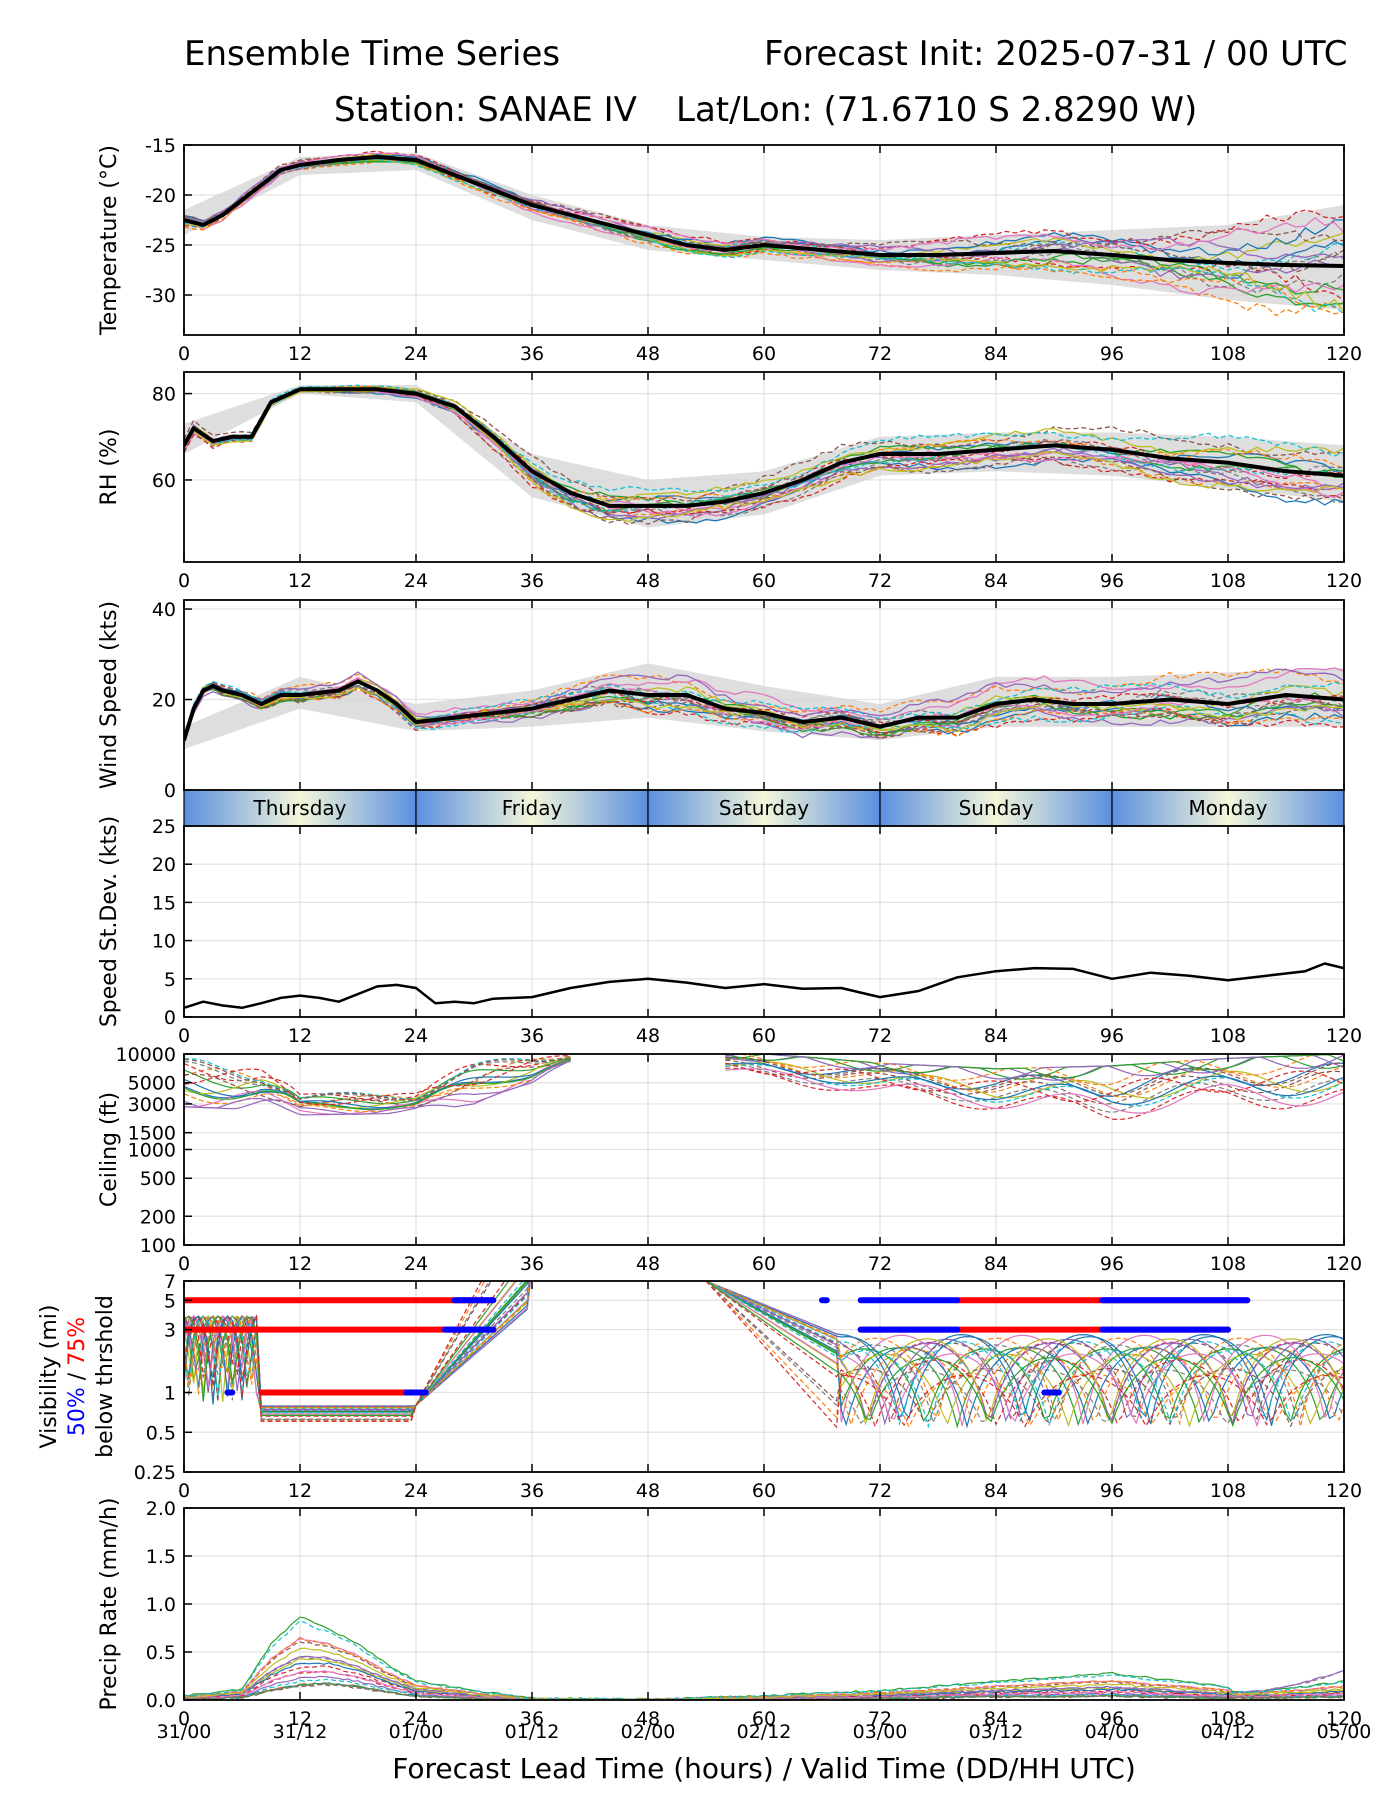  What do you see at coordinates (160, 246) in the screenshot?
I see `y-tick-label: -25` at bounding box center [160, 246].